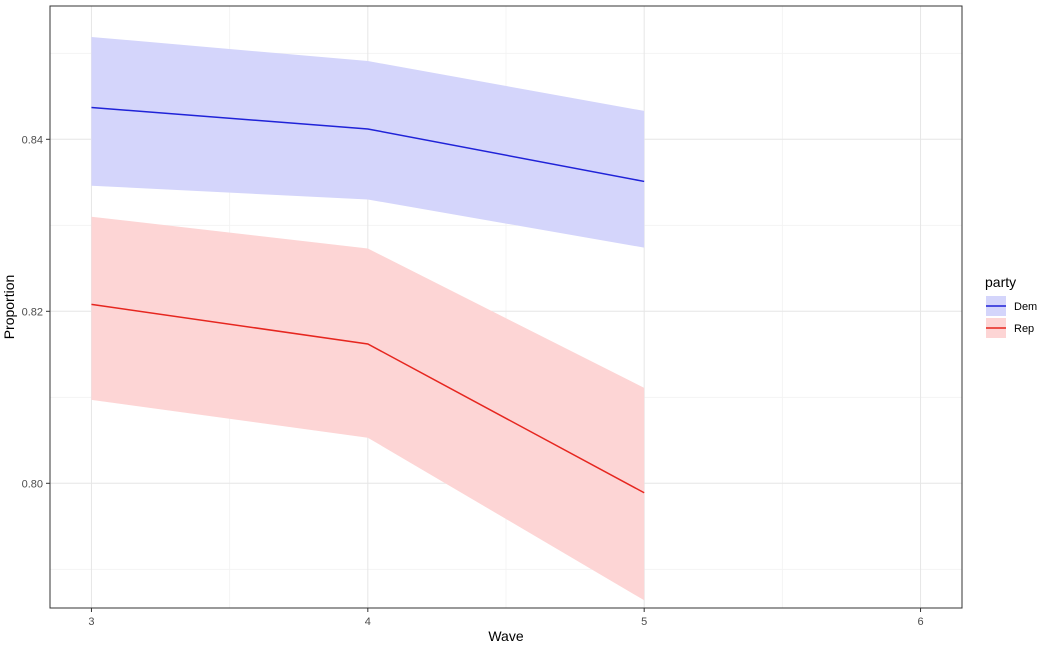 The image size is (1054, 651). What do you see at coordinates (1025, 307) in the screenshot?
I see `legend-label-dem: Dem` at bounding box center [1025, 307].